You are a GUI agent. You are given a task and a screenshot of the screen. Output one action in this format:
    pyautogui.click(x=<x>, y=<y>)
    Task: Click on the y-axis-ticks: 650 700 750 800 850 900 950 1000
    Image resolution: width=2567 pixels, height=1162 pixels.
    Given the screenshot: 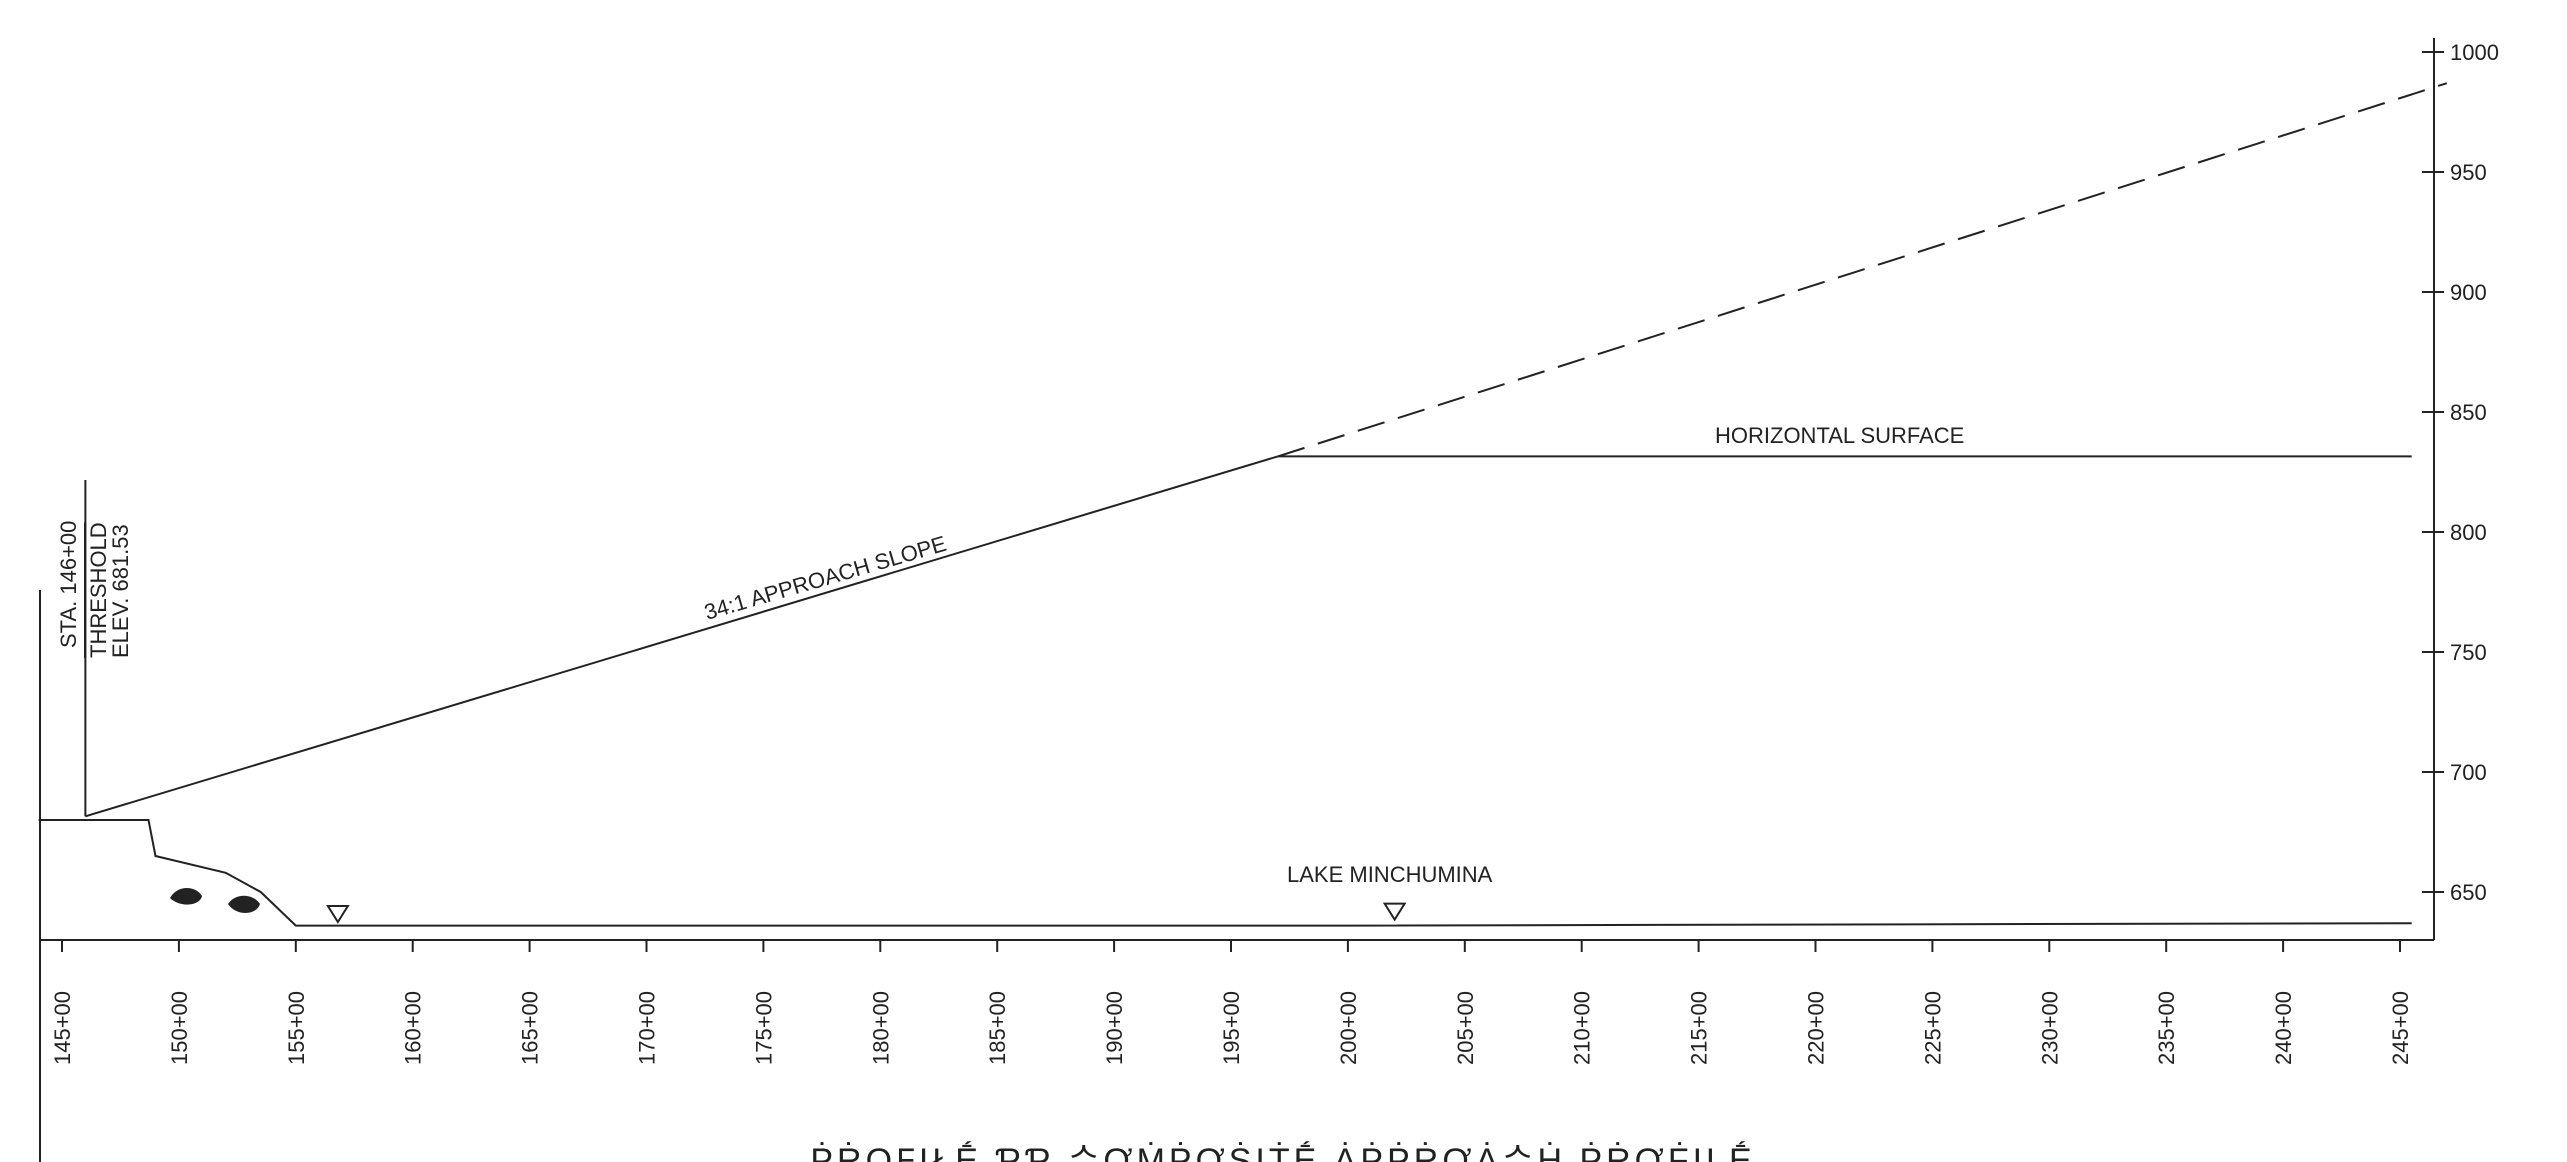 What is the action you would take?
    pyautogui.click(x=2460, y=472)
    